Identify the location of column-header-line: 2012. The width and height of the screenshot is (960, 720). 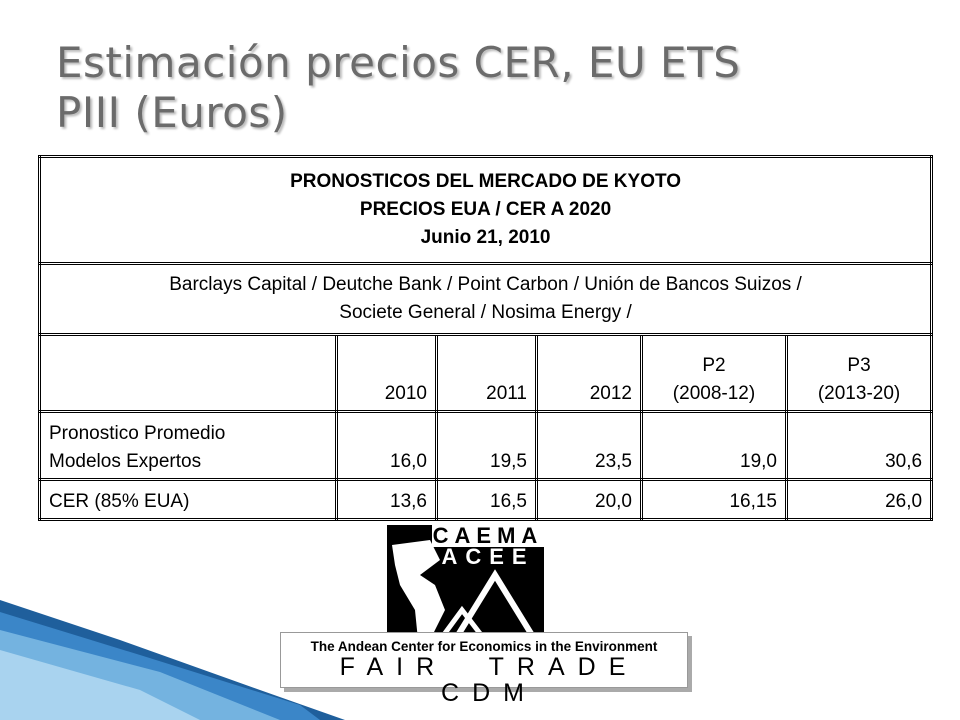
(610, 393).